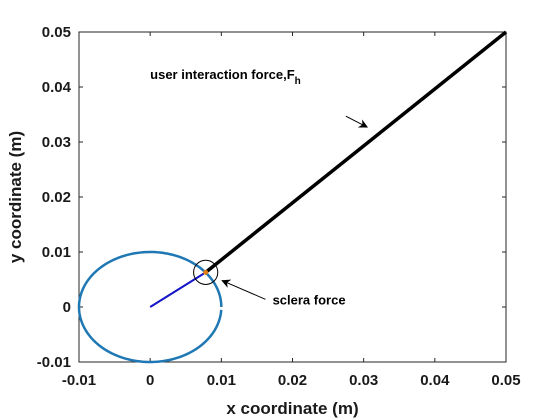 The width and height of the screenshot is (560, 420). I want to click on x-tick-label: -0.01, so click(79, 380).